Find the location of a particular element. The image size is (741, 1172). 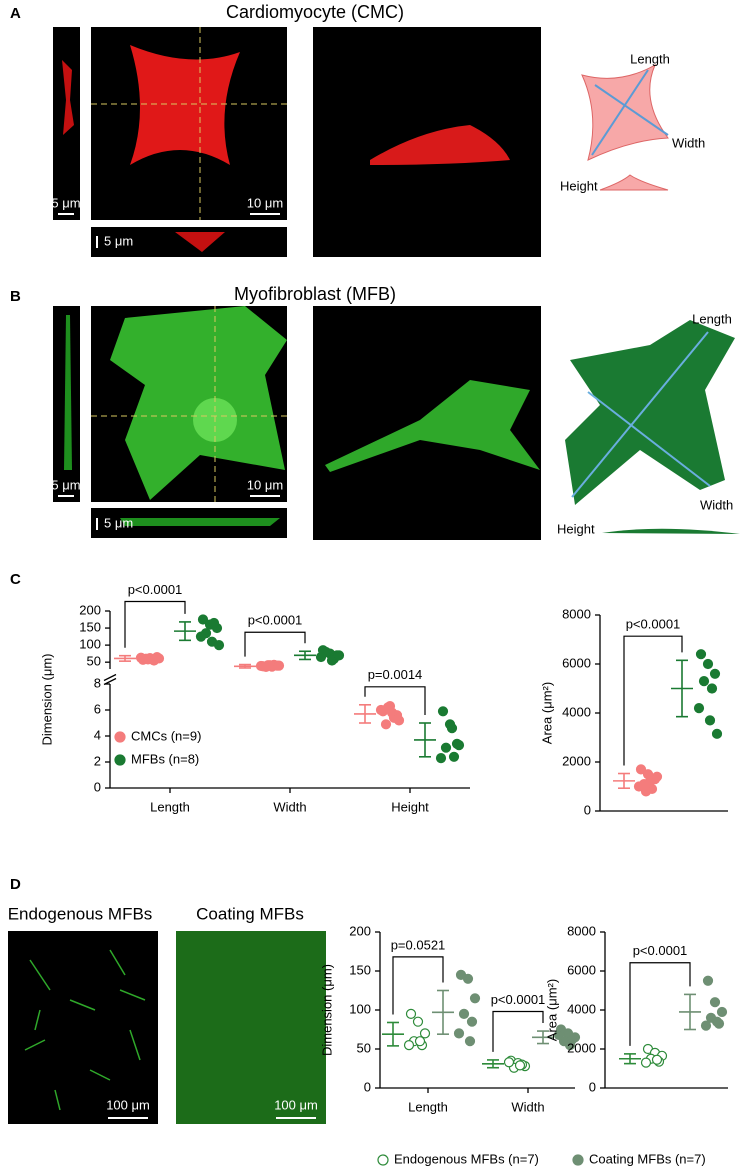

legend-label: MFBs (n=8) is located at coordinates (165, 758).